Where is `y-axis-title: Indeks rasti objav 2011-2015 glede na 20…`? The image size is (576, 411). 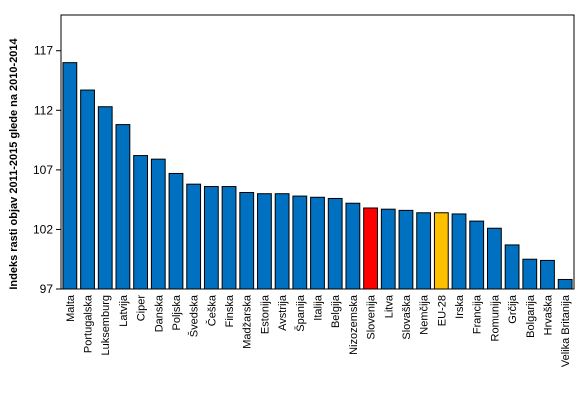 y-axis-title: Indeks rasti objav 2011-2015 glede na 20… is located at coordinates (14, 163).